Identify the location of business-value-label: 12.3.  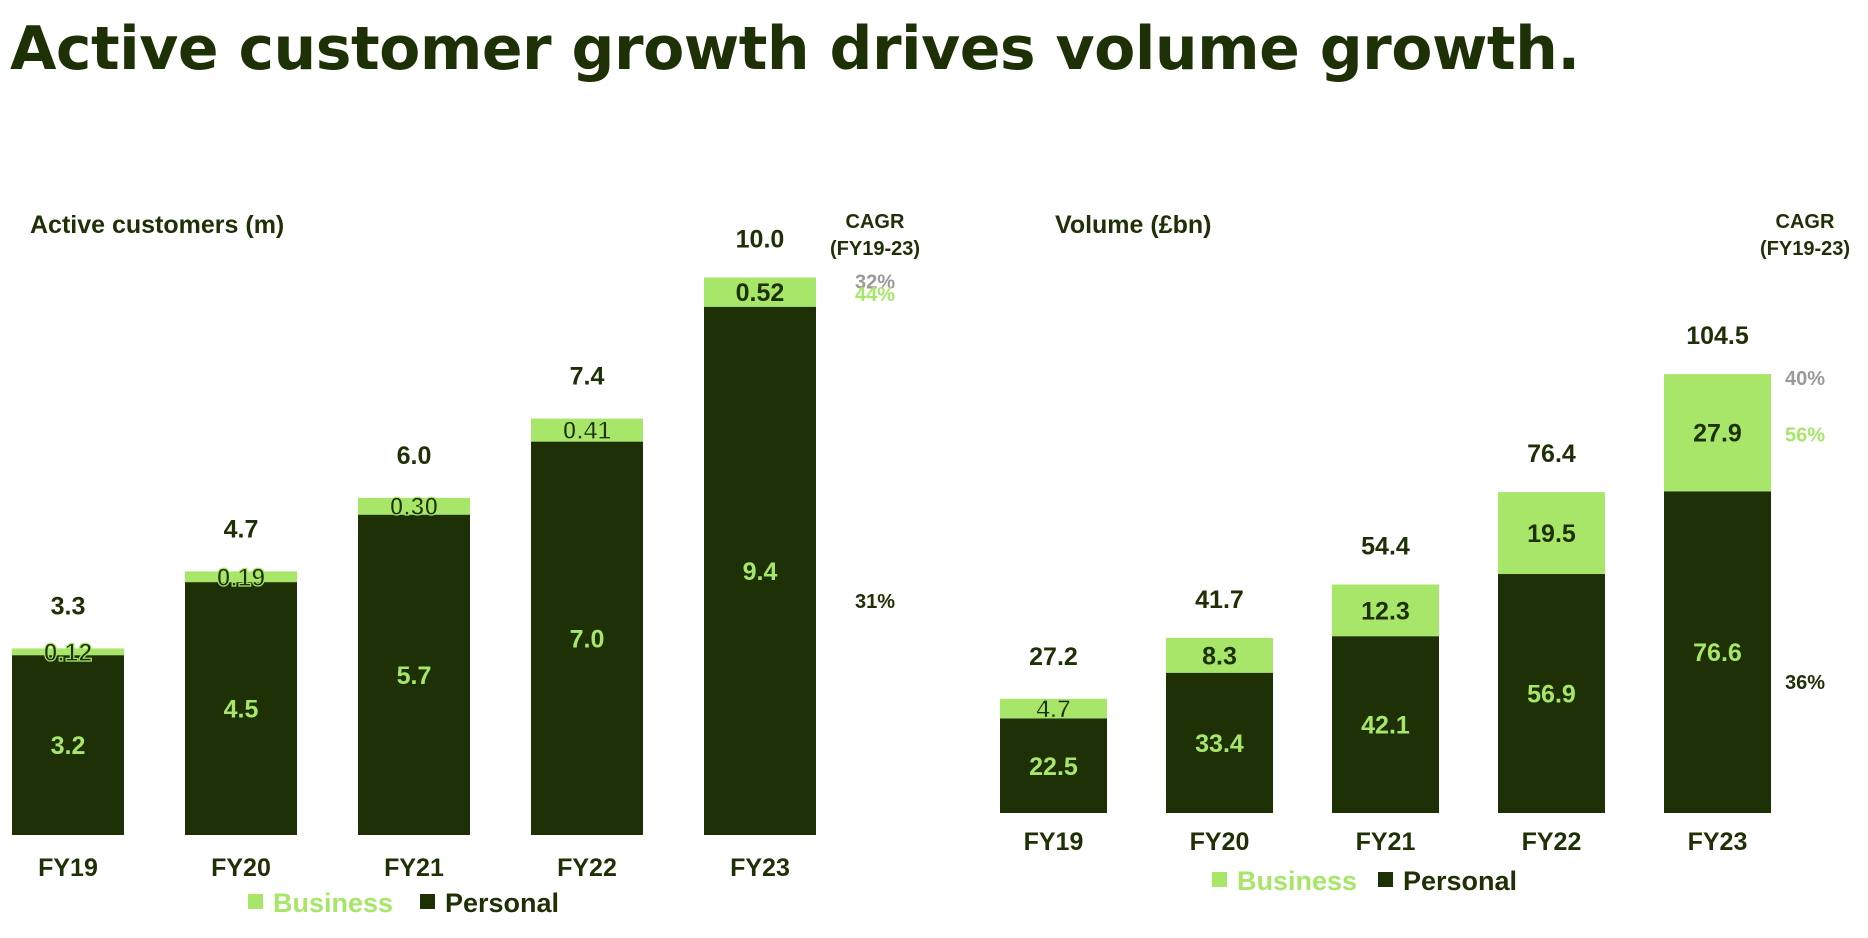
(1385, 611).